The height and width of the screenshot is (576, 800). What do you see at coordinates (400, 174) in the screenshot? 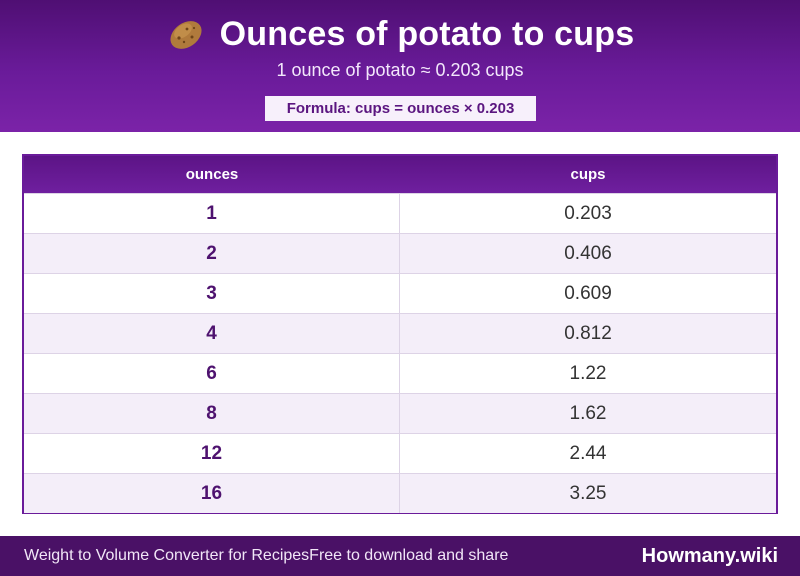
I see `table-header: ounces cups` at bounding box center [400, 174].